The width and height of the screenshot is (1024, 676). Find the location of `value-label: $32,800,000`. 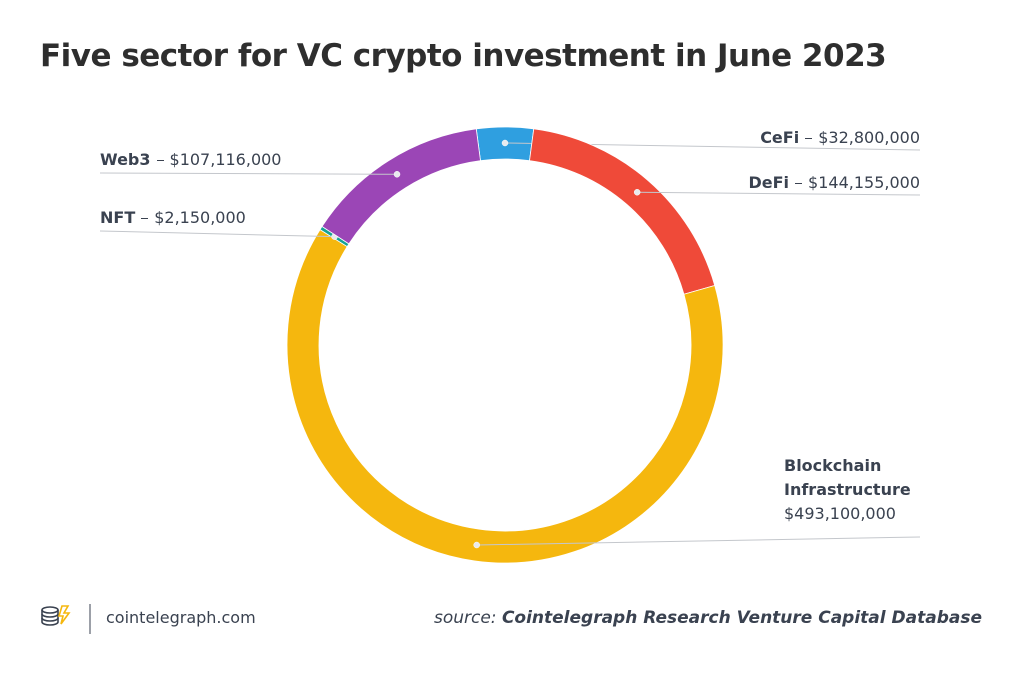

value-label: $32,800,000 is located at coordinates (869, 137).